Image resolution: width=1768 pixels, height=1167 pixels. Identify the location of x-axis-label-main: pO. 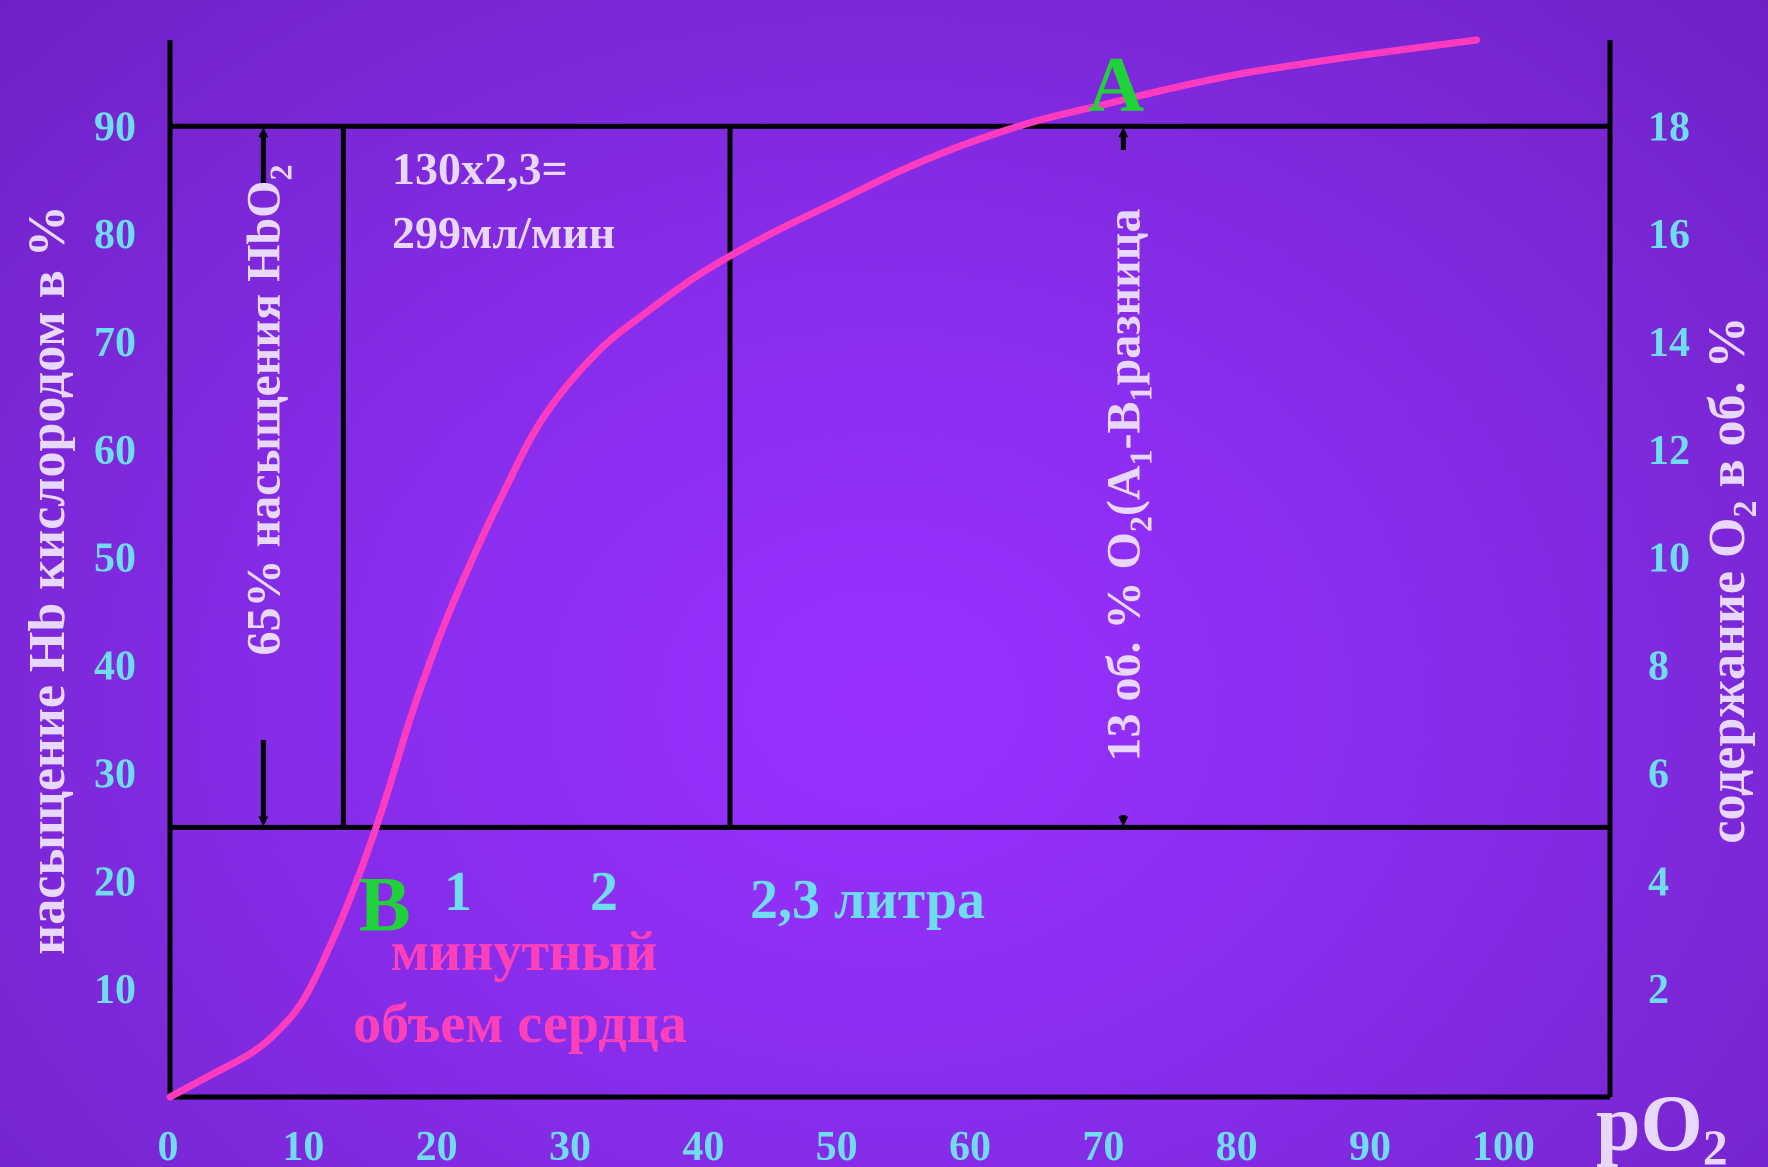
(1649, 1123).